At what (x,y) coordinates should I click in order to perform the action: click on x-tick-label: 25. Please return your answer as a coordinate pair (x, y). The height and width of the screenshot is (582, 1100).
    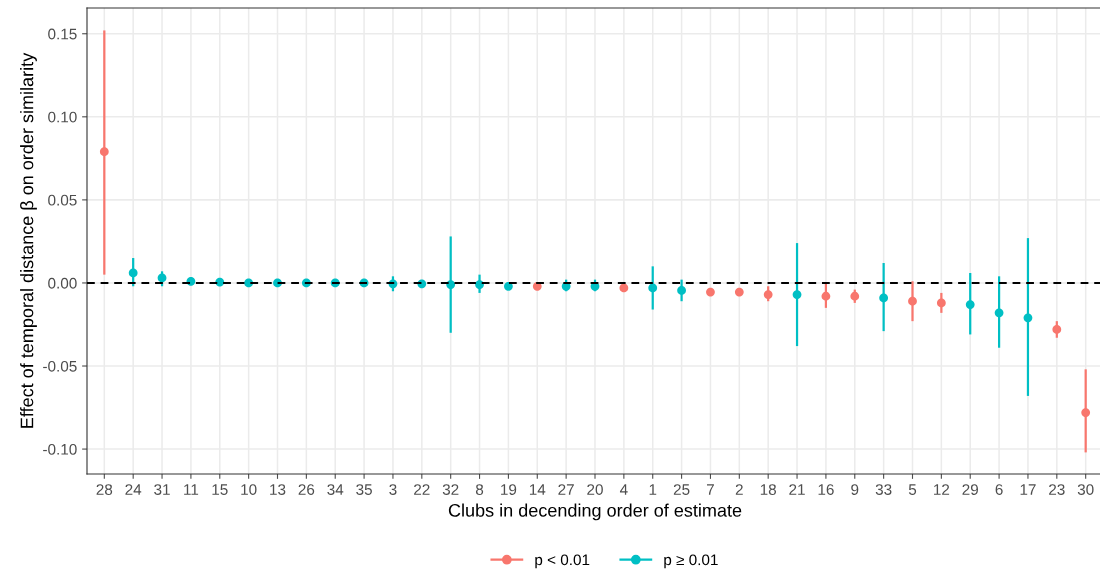
    Looking at the image, I should click on (681, 489).